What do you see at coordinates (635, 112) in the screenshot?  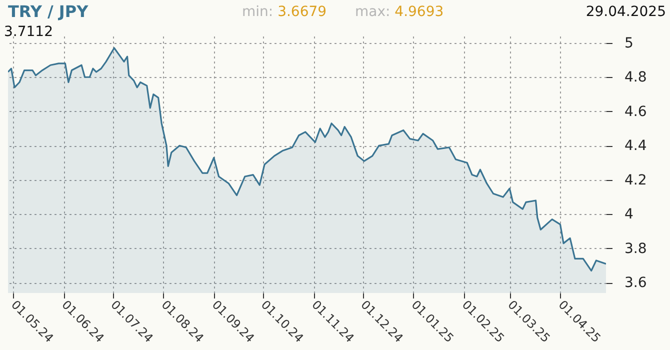 I see `y-tick-label: 4.6` at bounding box center [635, 112].